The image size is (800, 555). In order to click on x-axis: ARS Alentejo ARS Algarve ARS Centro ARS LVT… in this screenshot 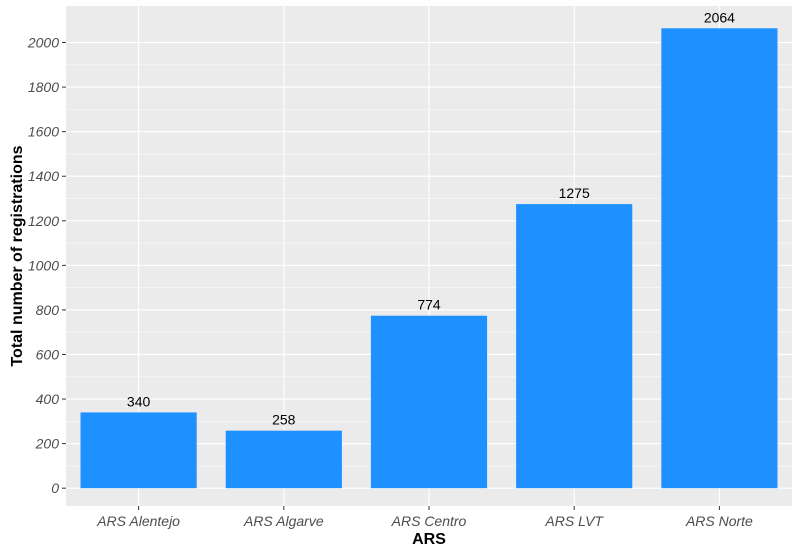, I will do `click(424, 517)`.